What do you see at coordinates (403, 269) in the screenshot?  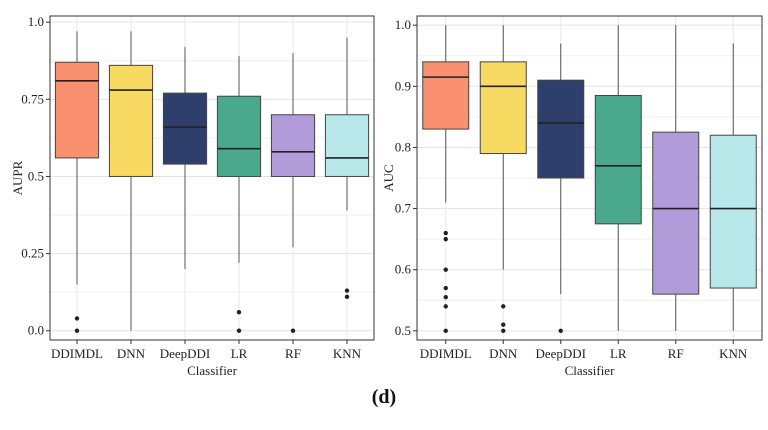 I see `y-tick-label: 0.6` at bounding box center [403, 269].